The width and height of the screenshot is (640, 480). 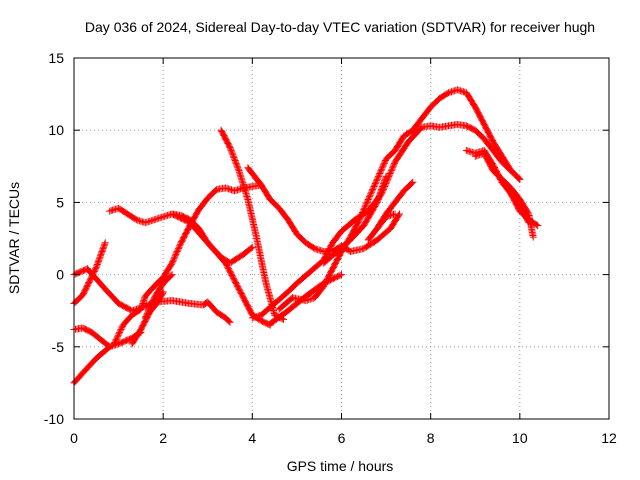 I want to click on y-tick-label: -5, so click(x=58, y=347).